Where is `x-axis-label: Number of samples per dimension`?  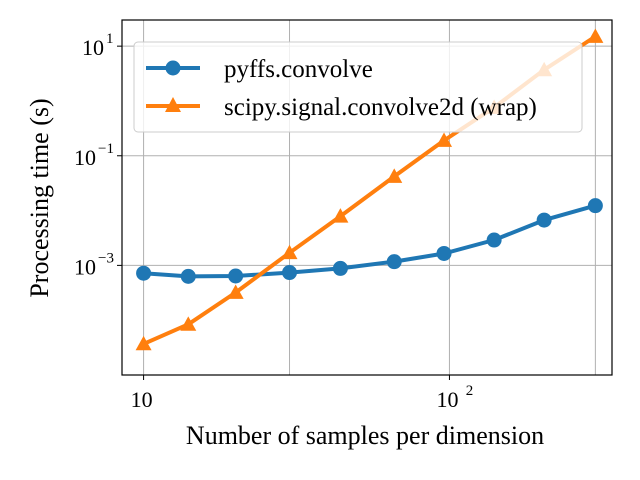 x-axis-label: Number of samples per dimension is located at coordinates (365, 435).